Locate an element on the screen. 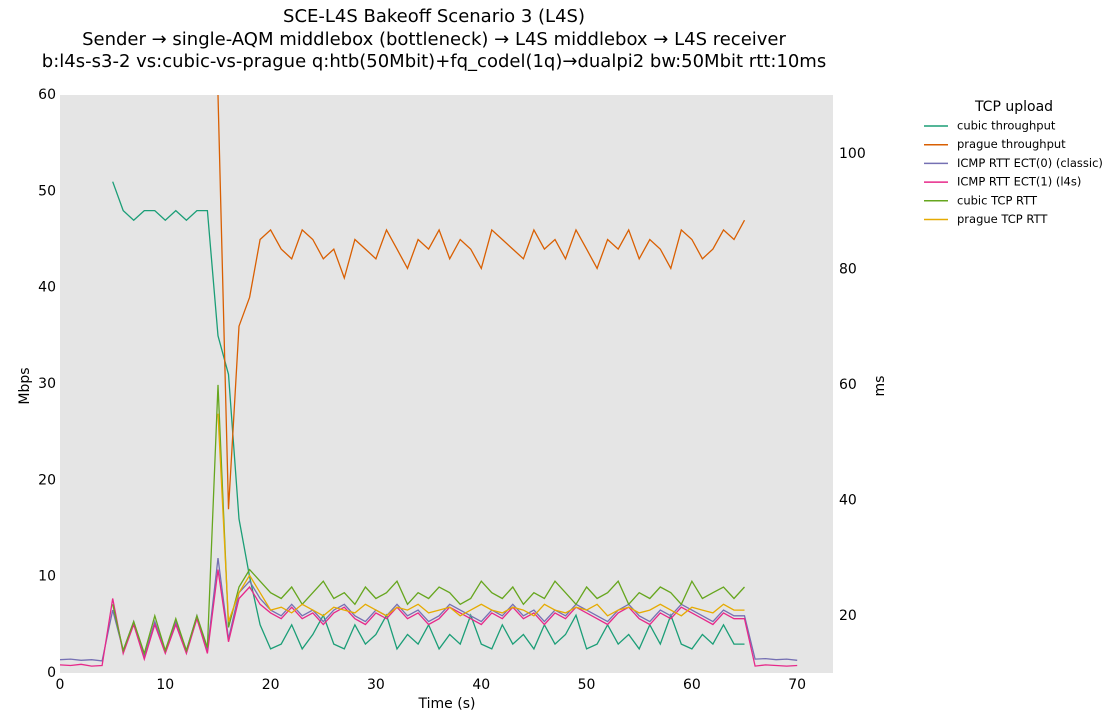  legend-title: TCP upload is located at coordinates (1013, 107).